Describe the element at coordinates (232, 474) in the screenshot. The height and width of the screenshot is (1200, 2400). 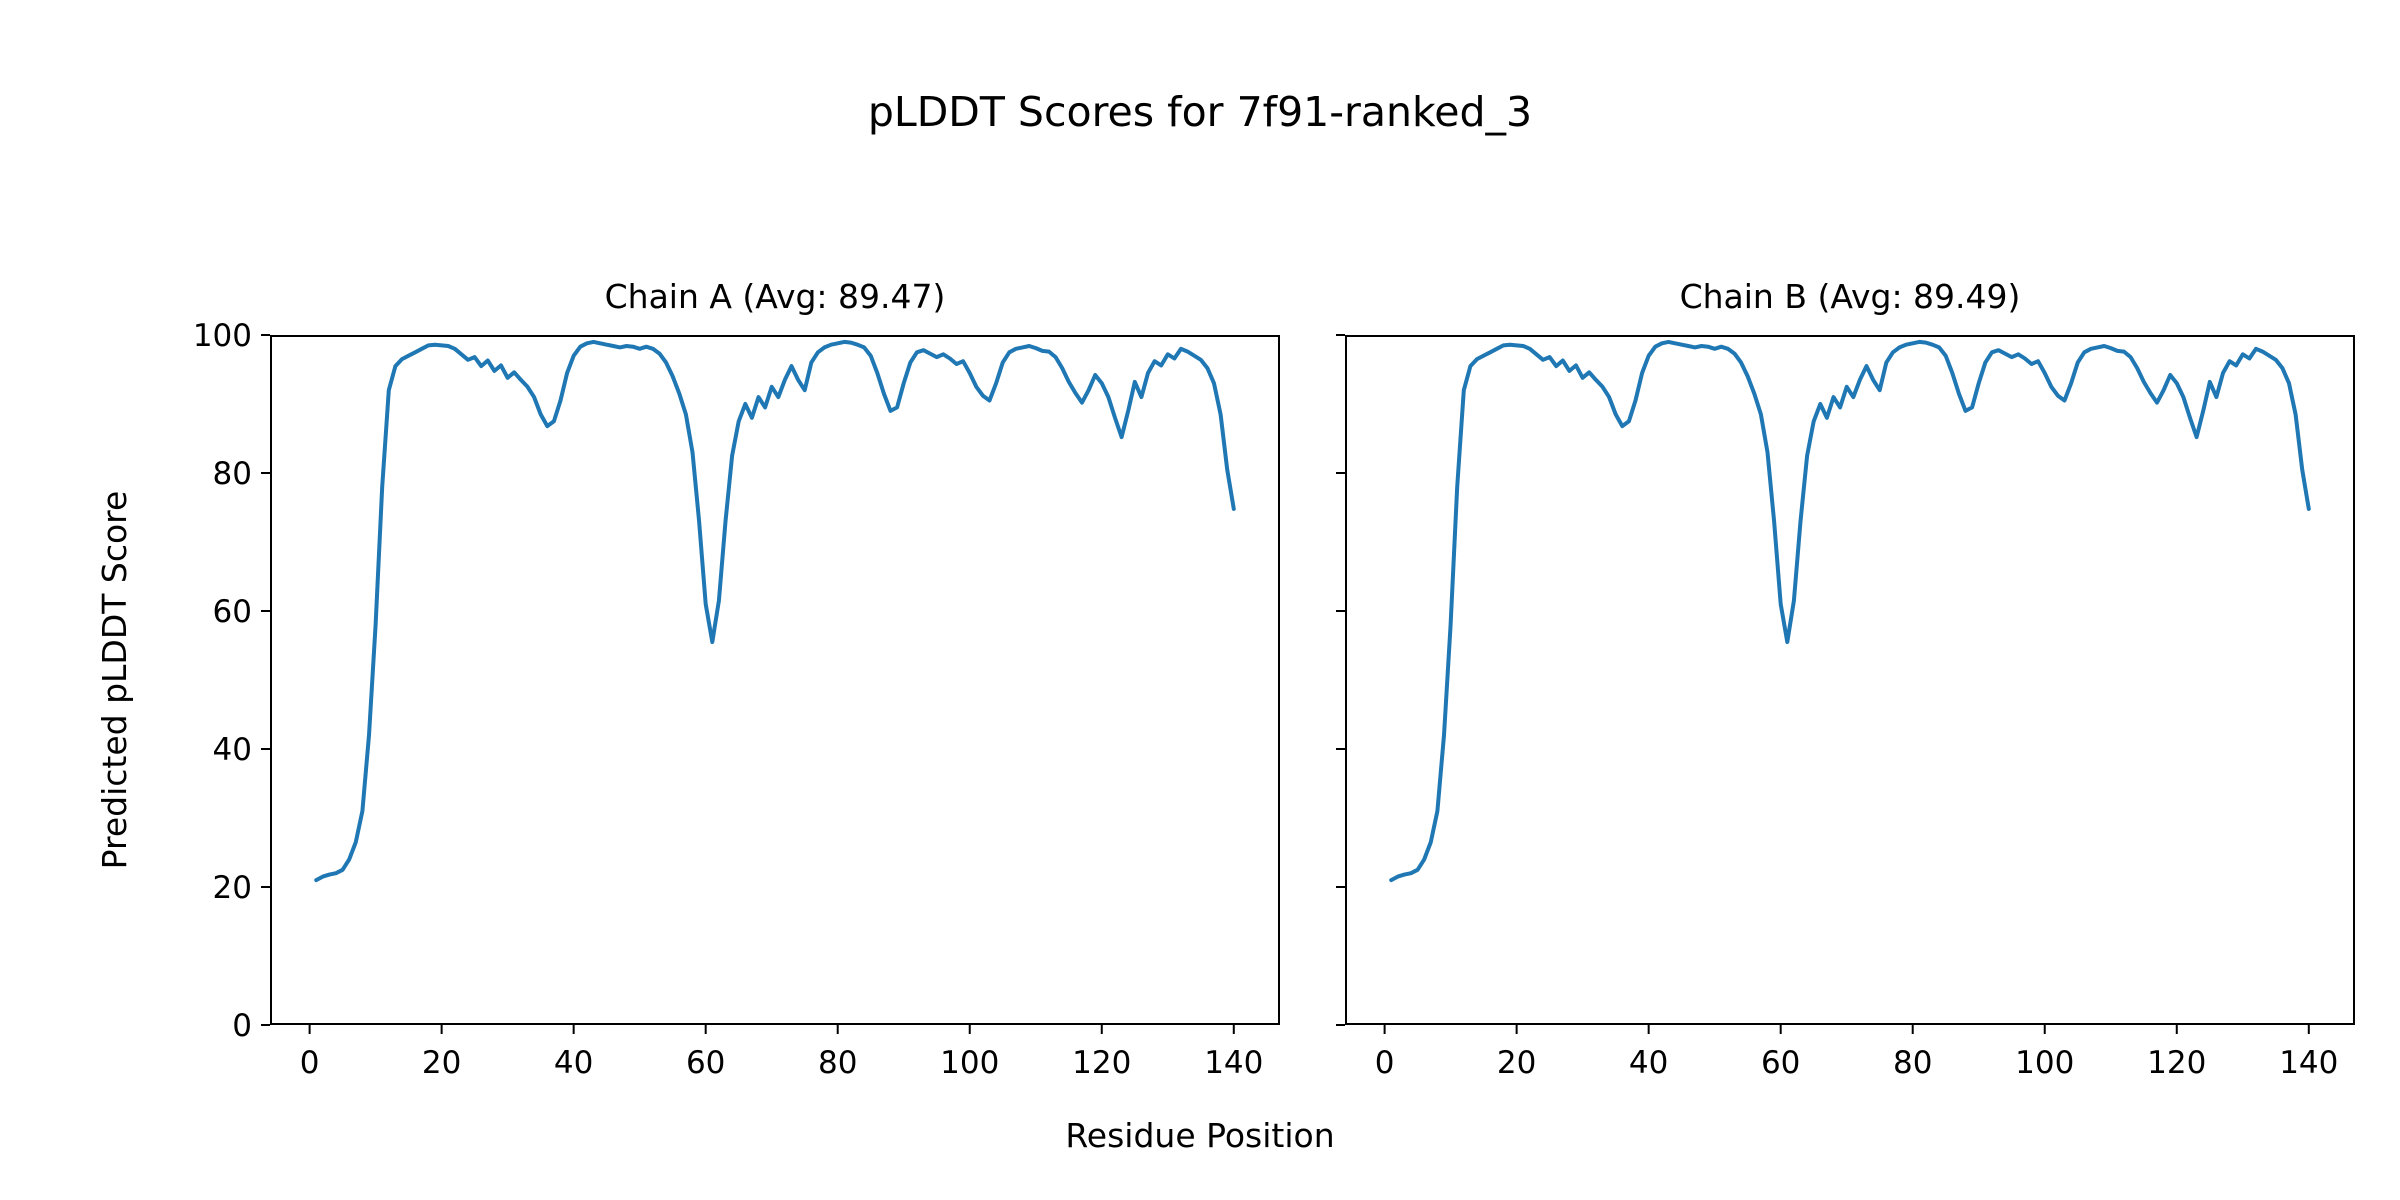
I see `y-tick-label: 80` at that location.